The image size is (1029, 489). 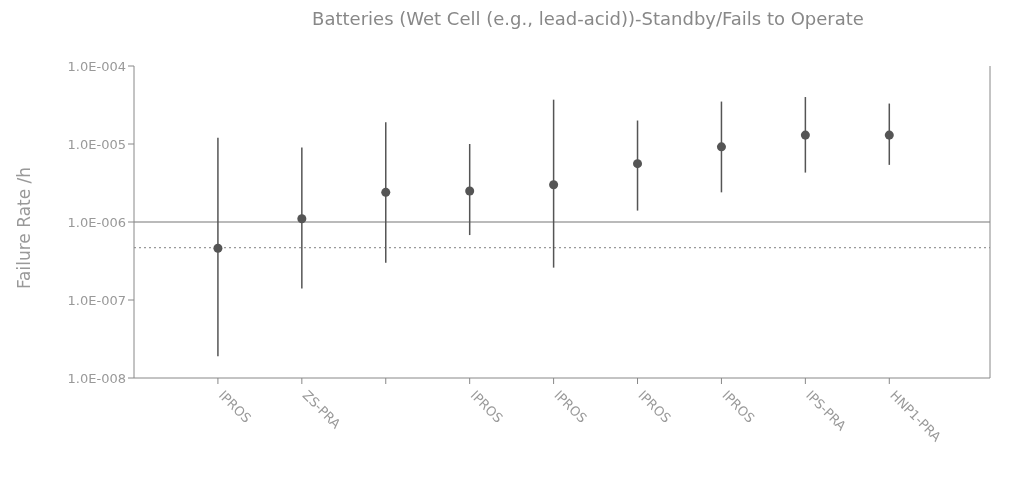 I want to click on y-tick-label: 1.0E-008, so click(x=96, y=378).